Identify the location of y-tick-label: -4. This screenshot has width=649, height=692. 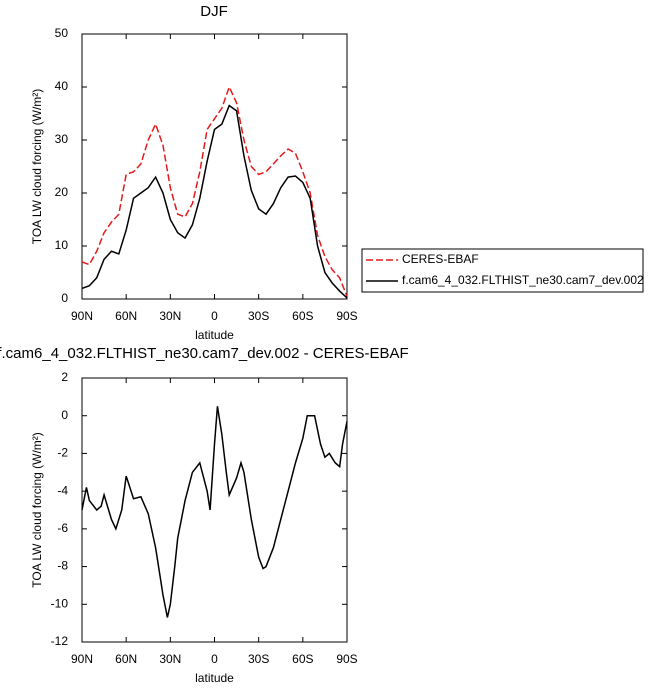
(62, 490).